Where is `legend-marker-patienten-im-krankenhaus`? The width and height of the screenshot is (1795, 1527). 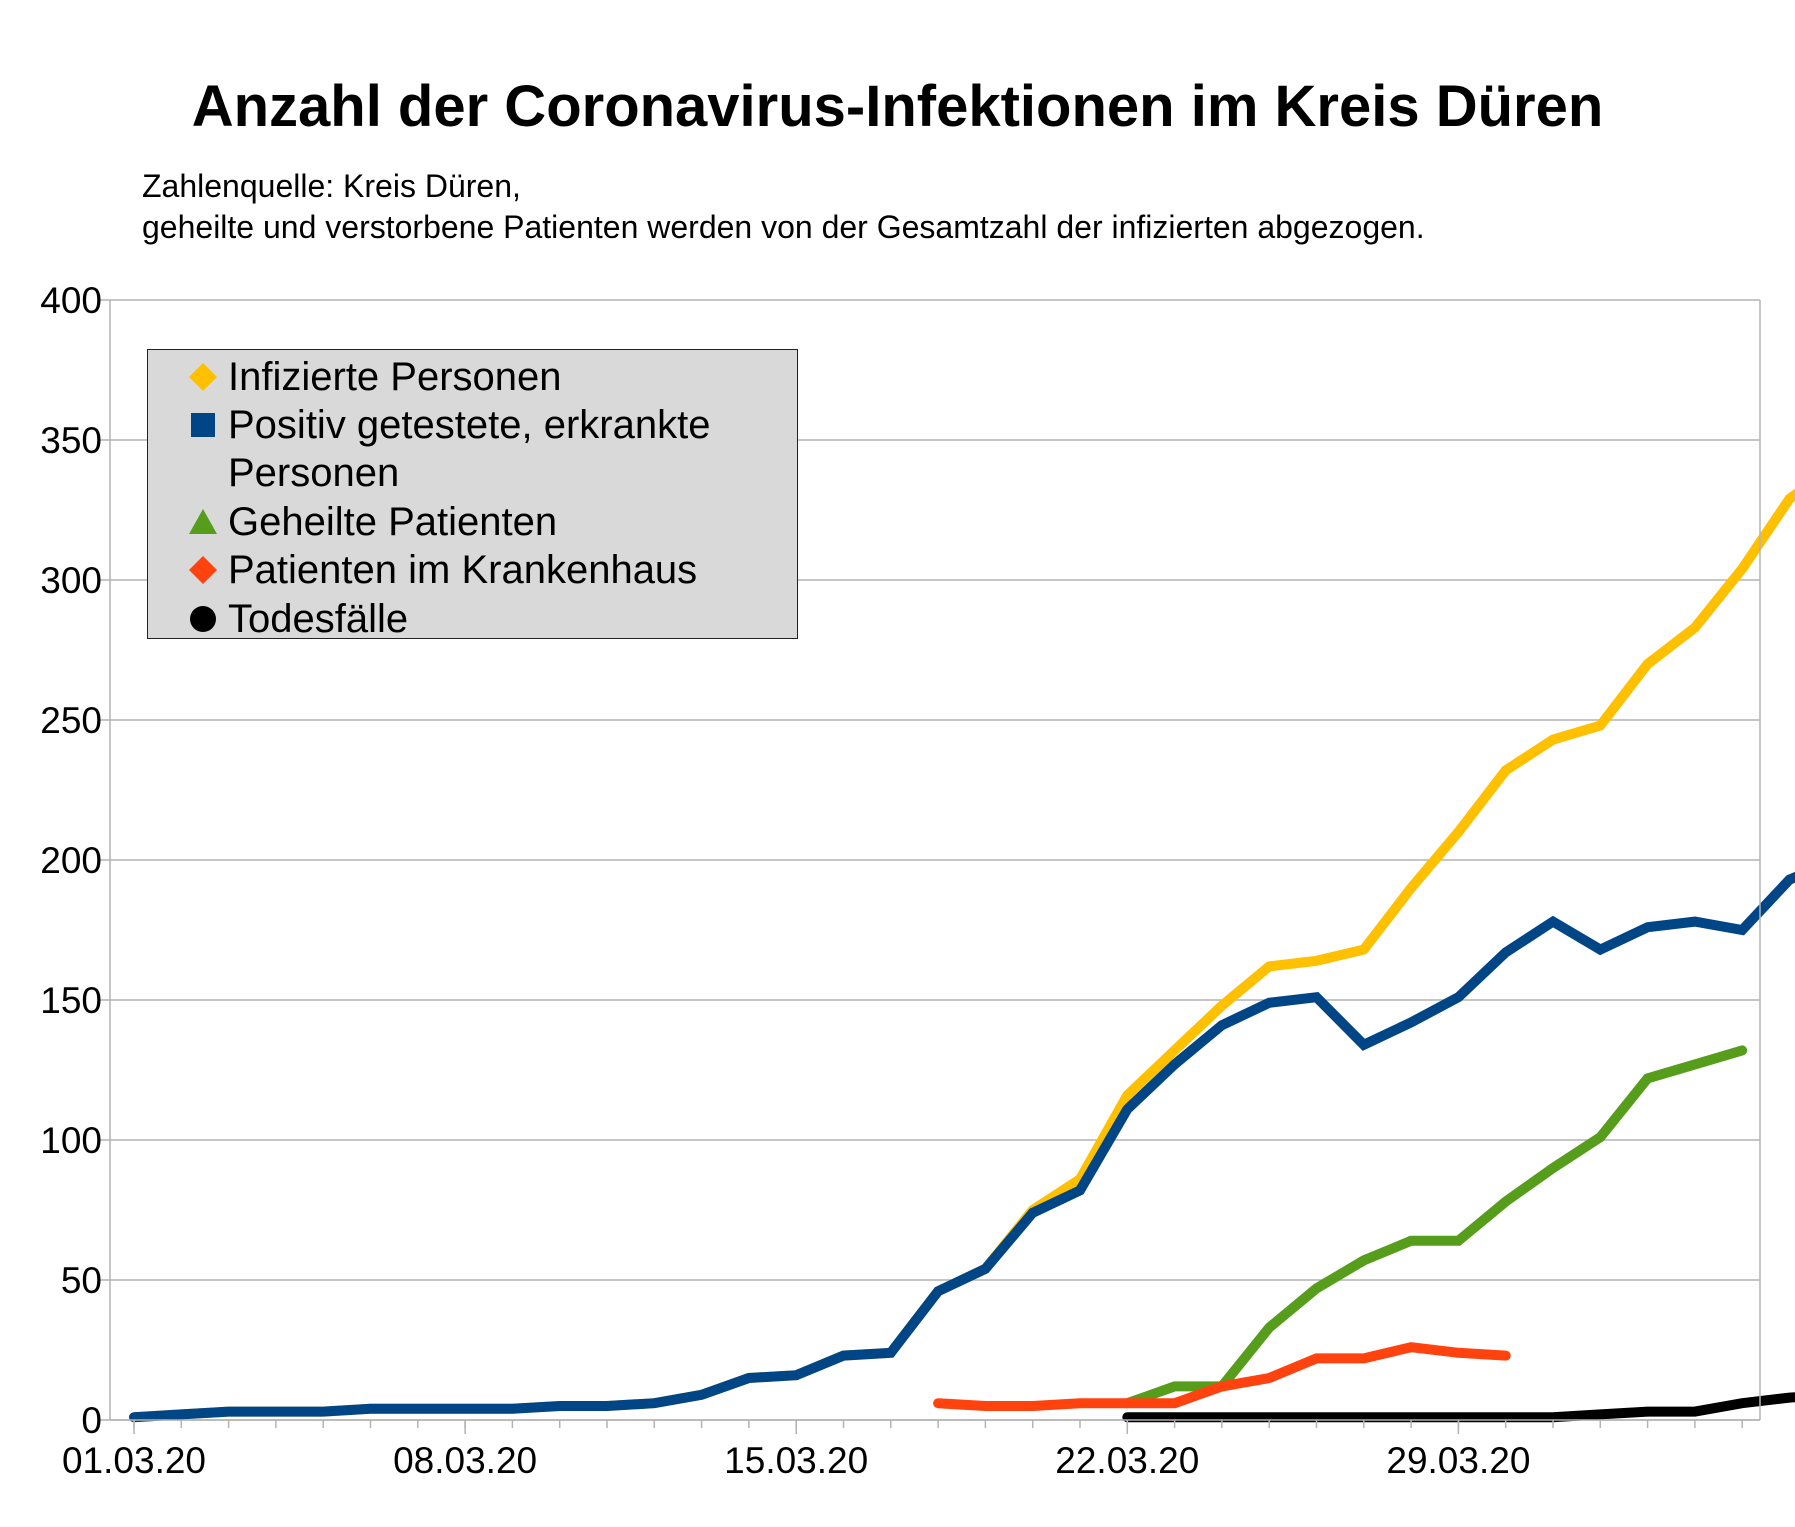
legend-marker-patienten-im-krankenhaus is located at coordinates (203, 570).